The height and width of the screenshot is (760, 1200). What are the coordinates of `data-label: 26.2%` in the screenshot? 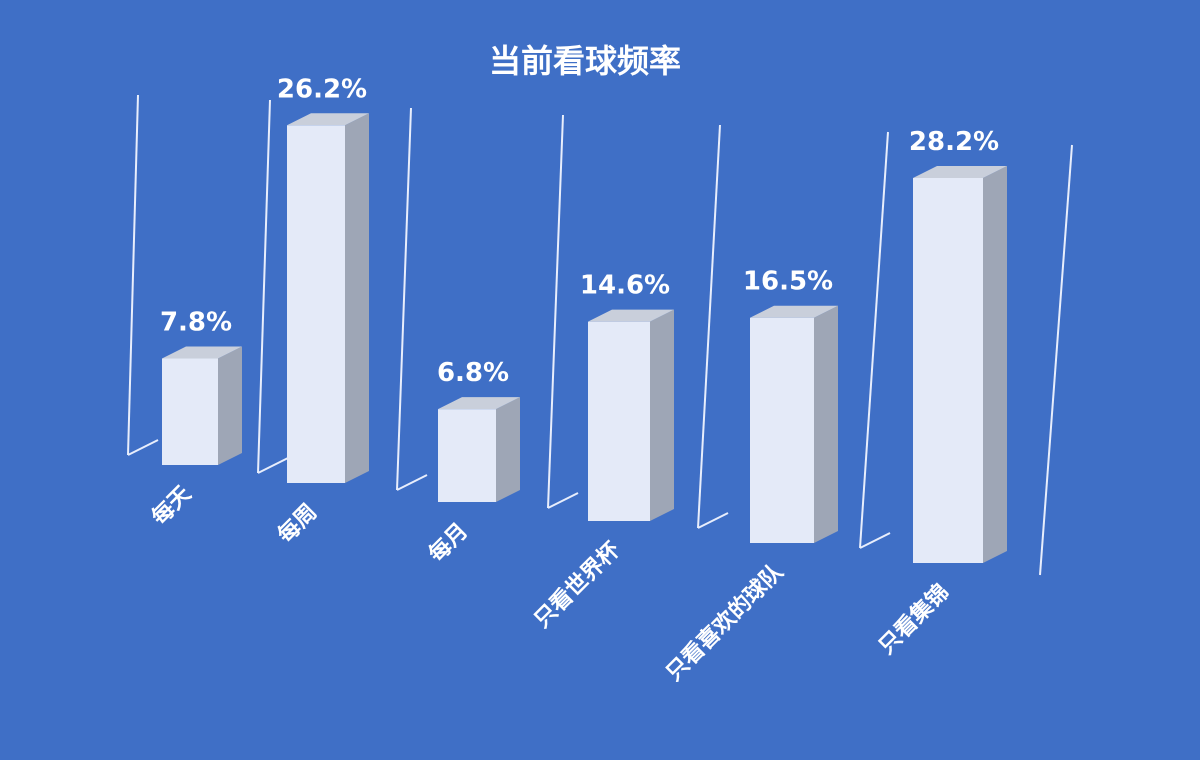 It's located at (322, 89).